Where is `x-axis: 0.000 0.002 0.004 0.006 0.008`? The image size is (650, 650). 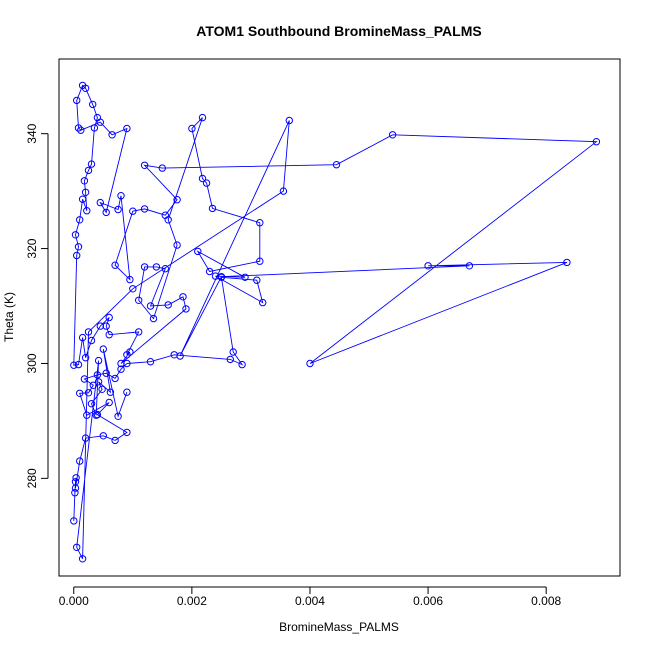 x-axis: 0.000 0.002 0.004 0.006 0.008 is located at coordinates (310, 597).